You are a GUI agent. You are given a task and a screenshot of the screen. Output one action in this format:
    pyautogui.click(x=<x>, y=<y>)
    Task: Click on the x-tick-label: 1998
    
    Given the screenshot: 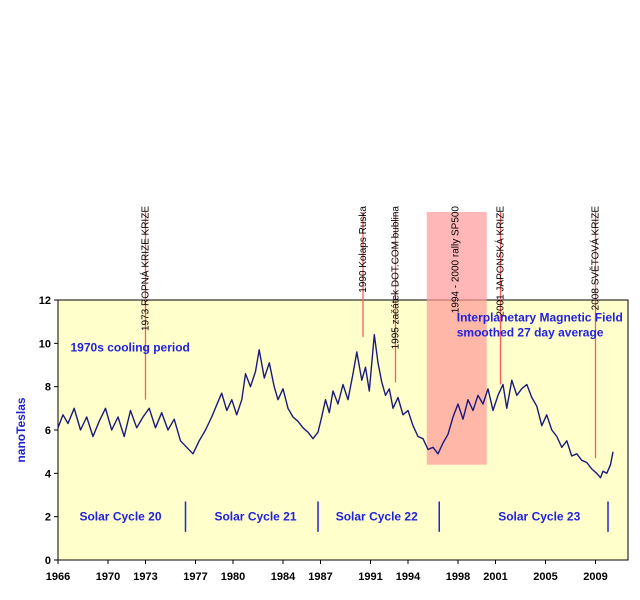 What is the action you would take?
    pyautogui.click(x=458, y=577)
    